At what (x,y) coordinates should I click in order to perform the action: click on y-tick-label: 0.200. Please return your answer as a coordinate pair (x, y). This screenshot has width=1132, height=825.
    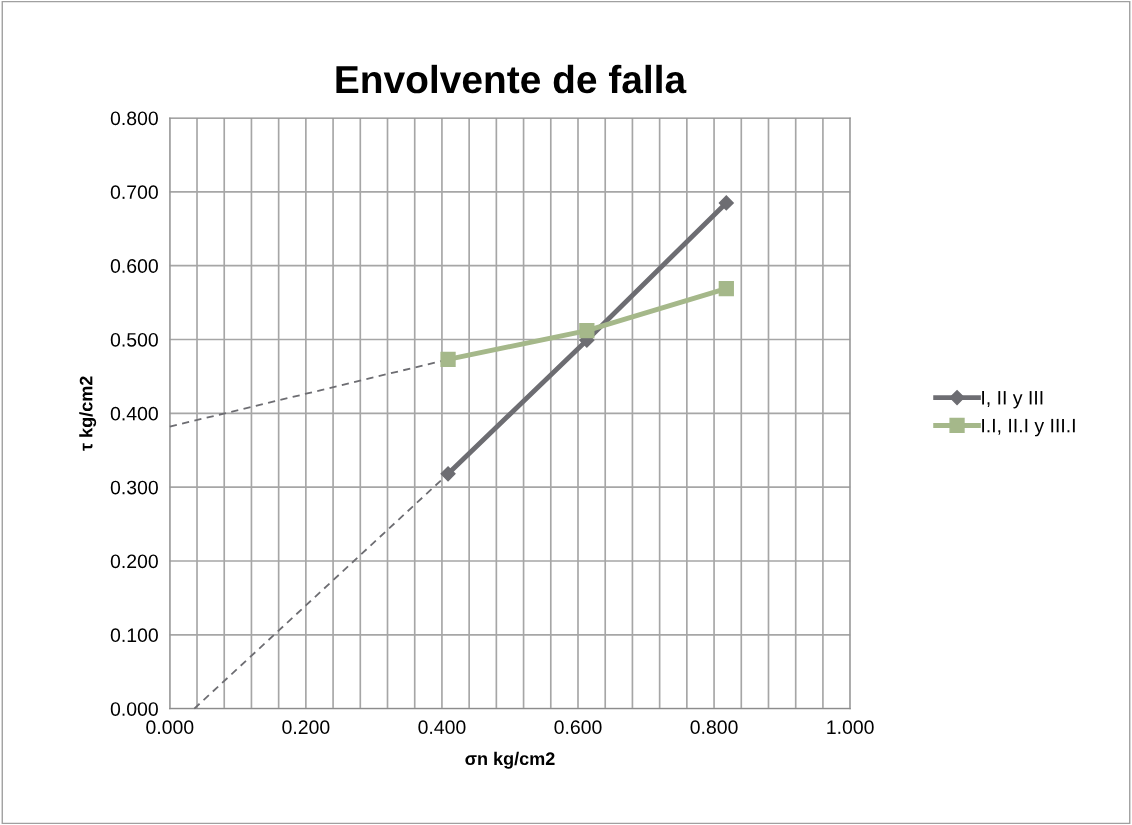
    Looking at the image, I should click on (134, 561).